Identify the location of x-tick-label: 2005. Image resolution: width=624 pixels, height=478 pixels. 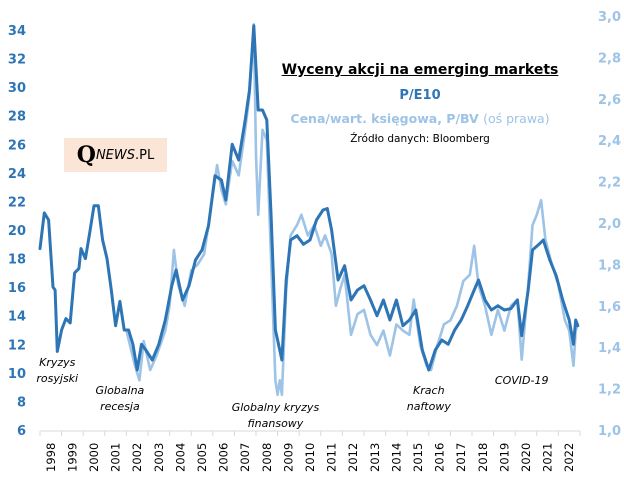
(202, 457).